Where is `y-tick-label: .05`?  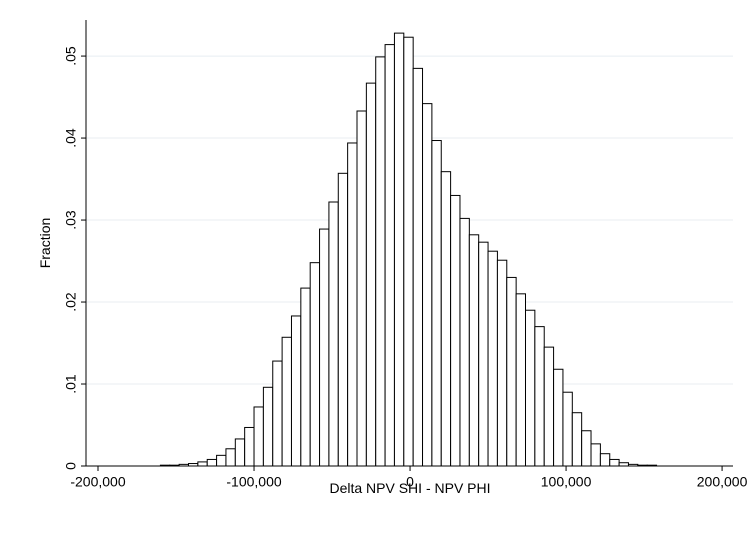 y-tick-label: .05 is located at coordinates (71, 56).